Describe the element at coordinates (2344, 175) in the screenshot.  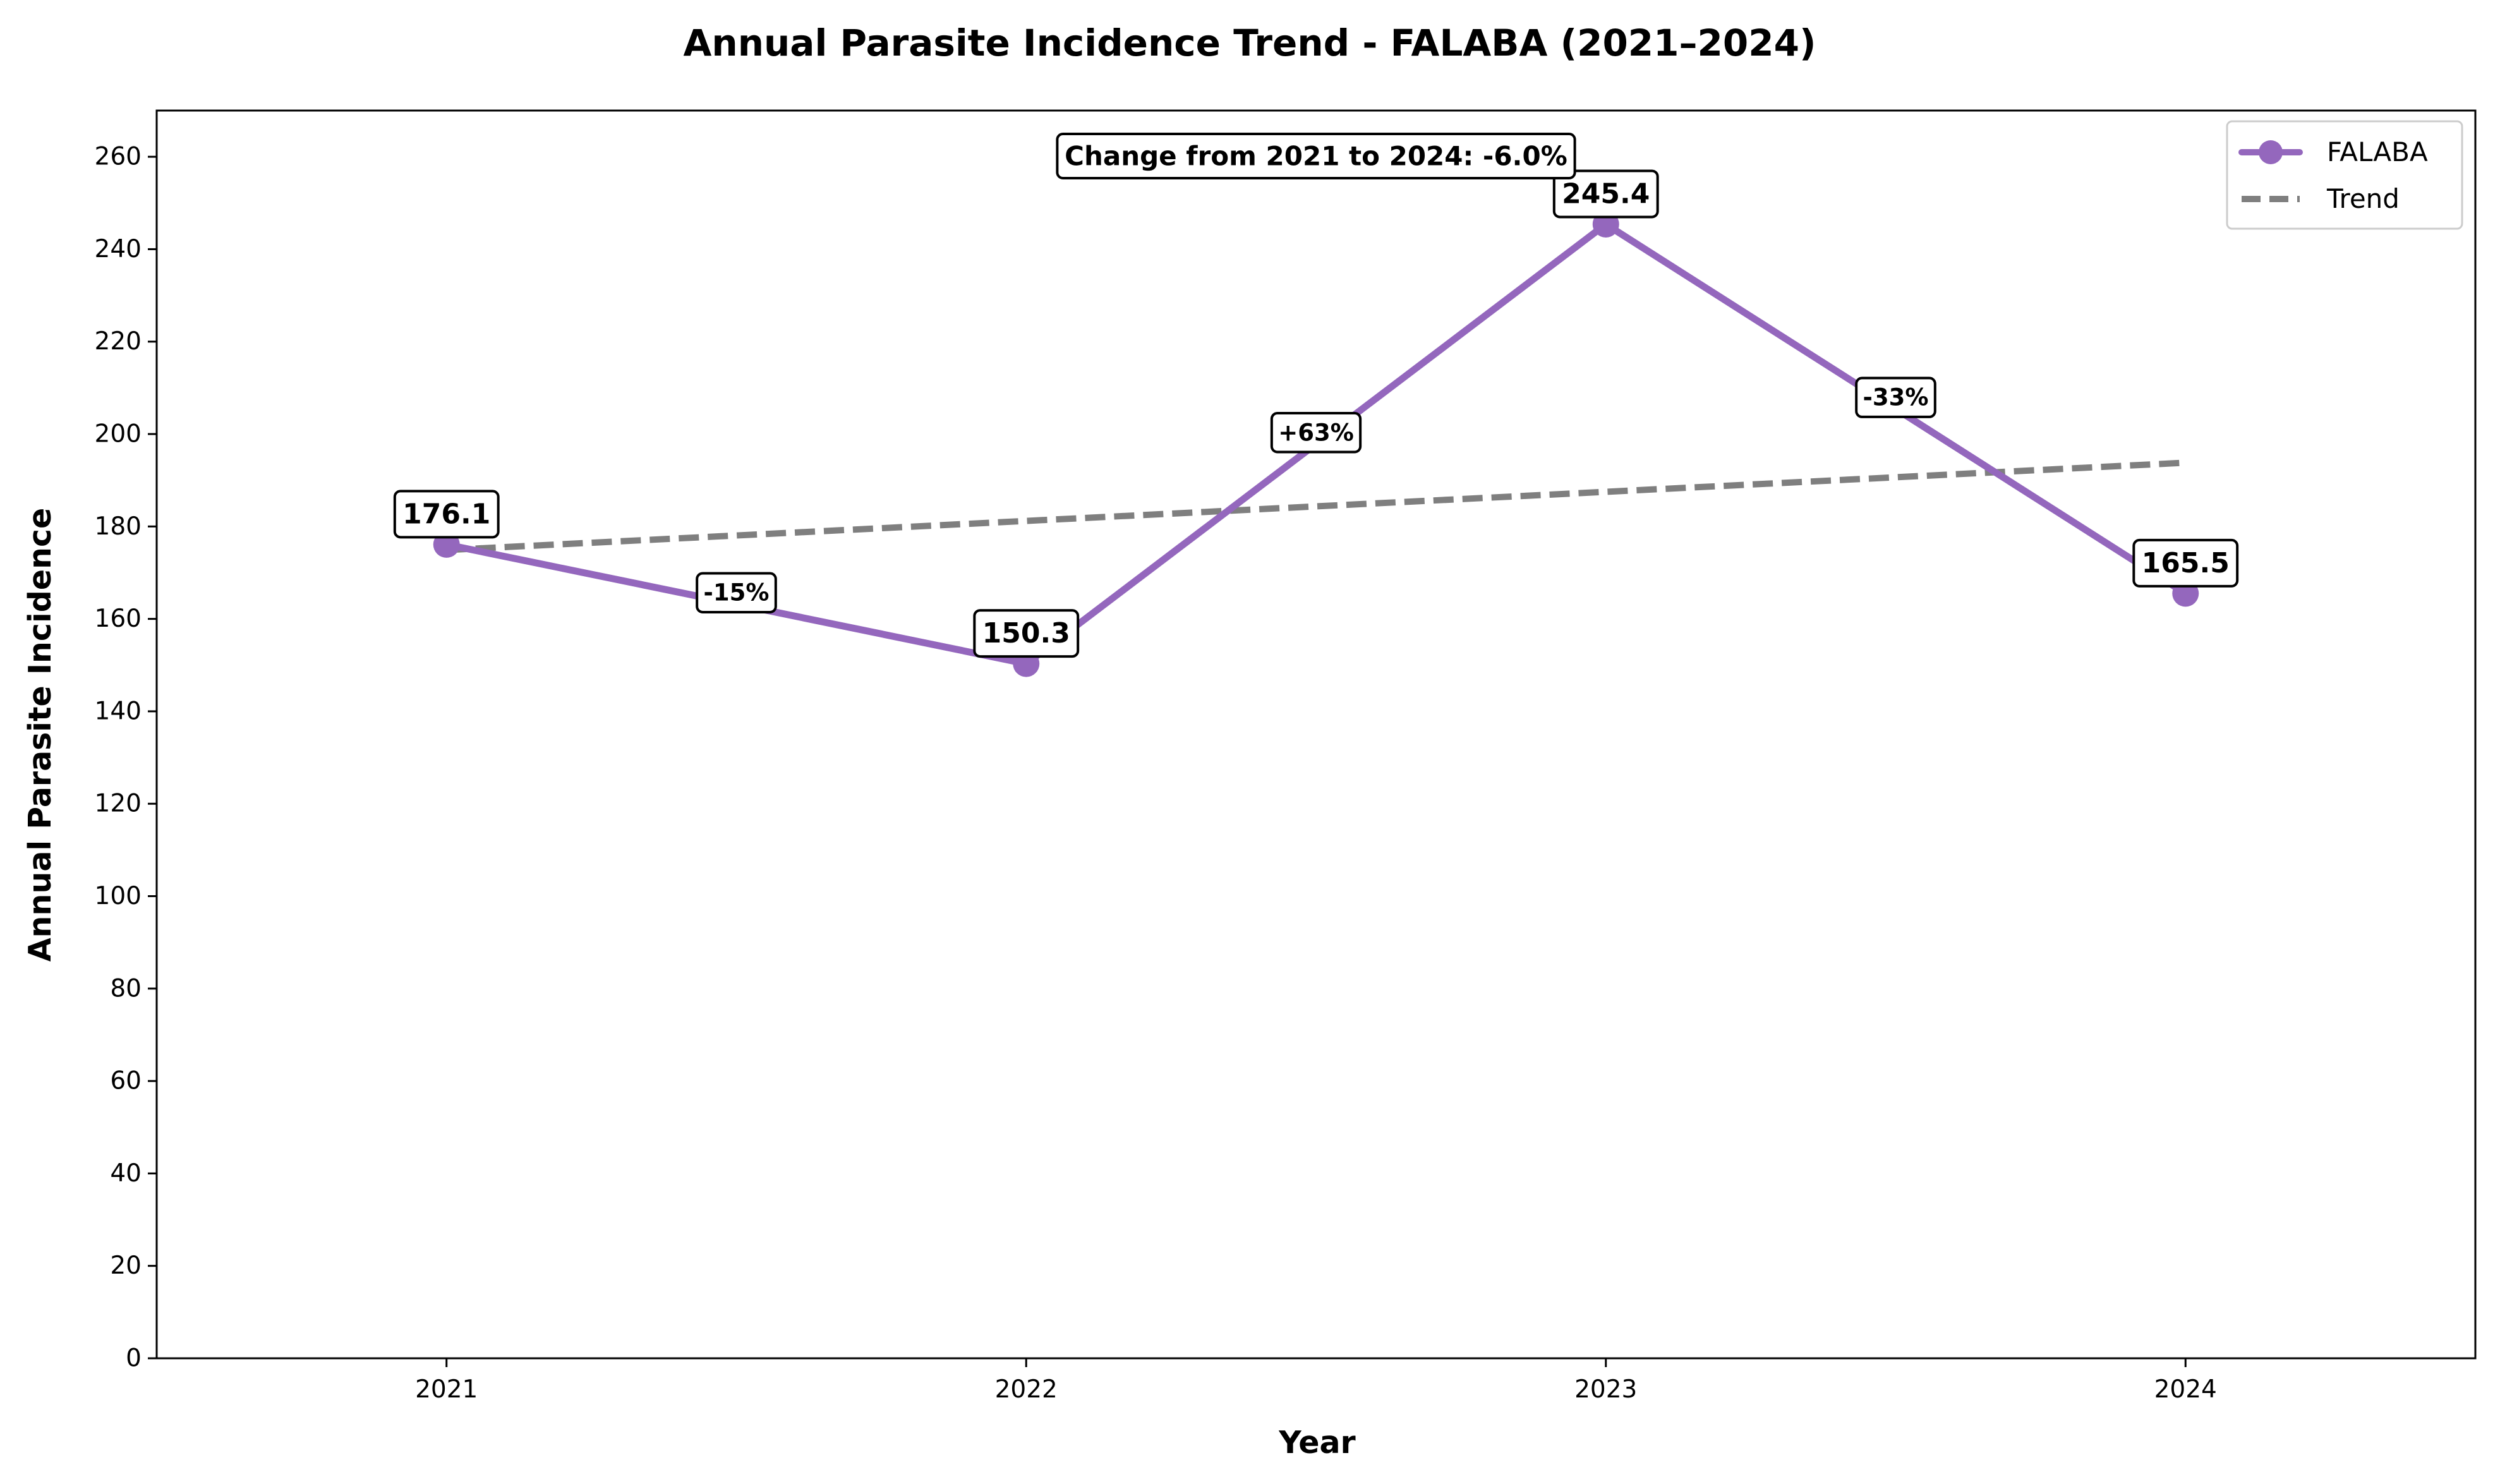
I see `legend: FALABA Trend` at that location.